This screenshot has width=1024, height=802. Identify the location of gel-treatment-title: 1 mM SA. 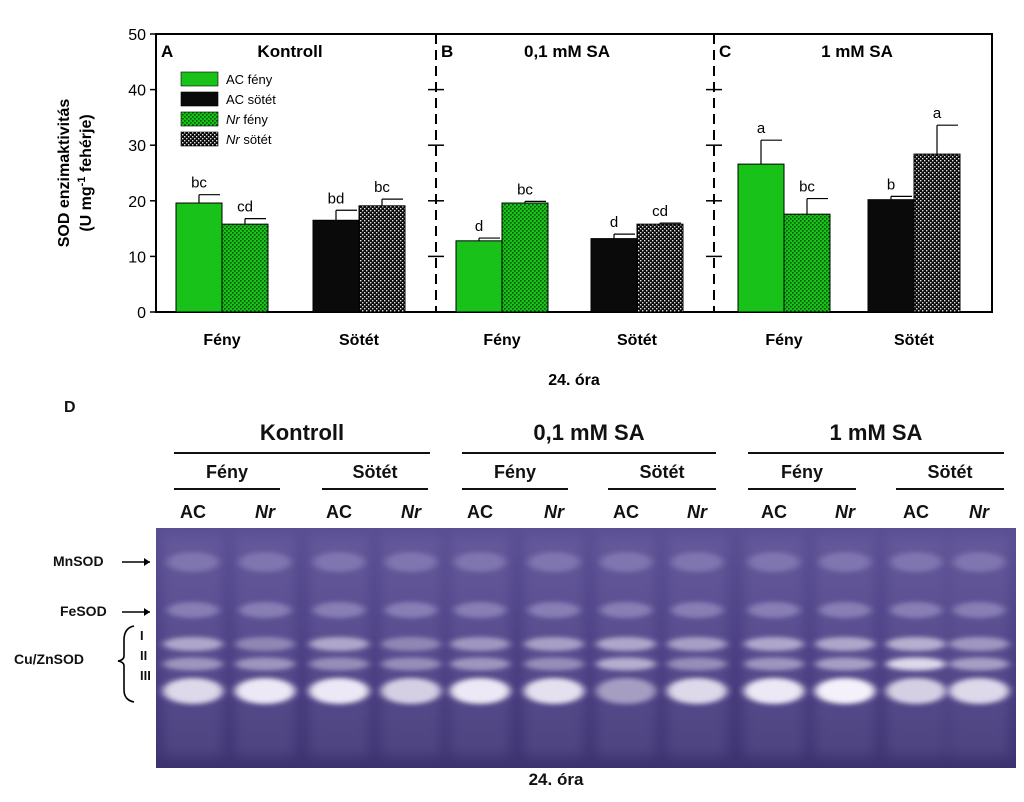
(876, 432).